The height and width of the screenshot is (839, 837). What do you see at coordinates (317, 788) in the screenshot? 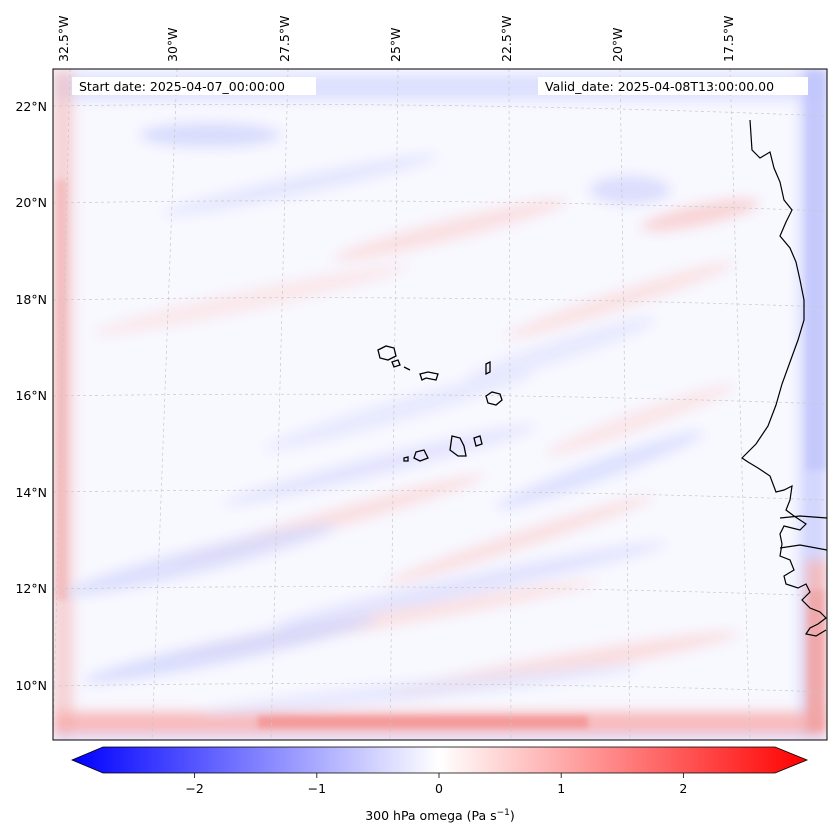
I see `colorbar-tick-label: −1` at bounding box center [317, 788].